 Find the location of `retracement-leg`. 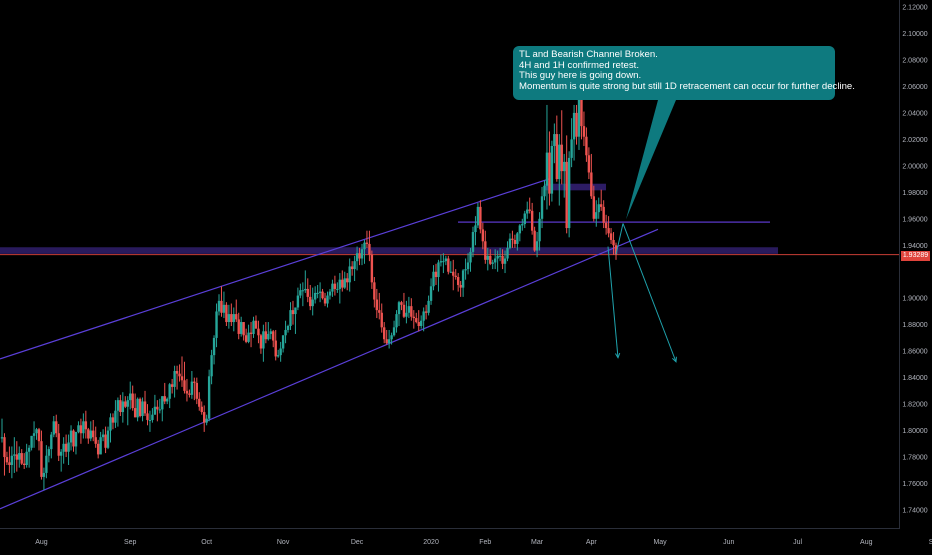

retracement-leg is located at coordinates (619, 239).